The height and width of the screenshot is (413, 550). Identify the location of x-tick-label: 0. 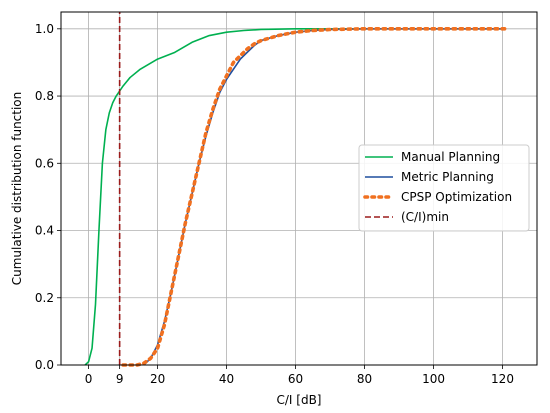
(89, 379).